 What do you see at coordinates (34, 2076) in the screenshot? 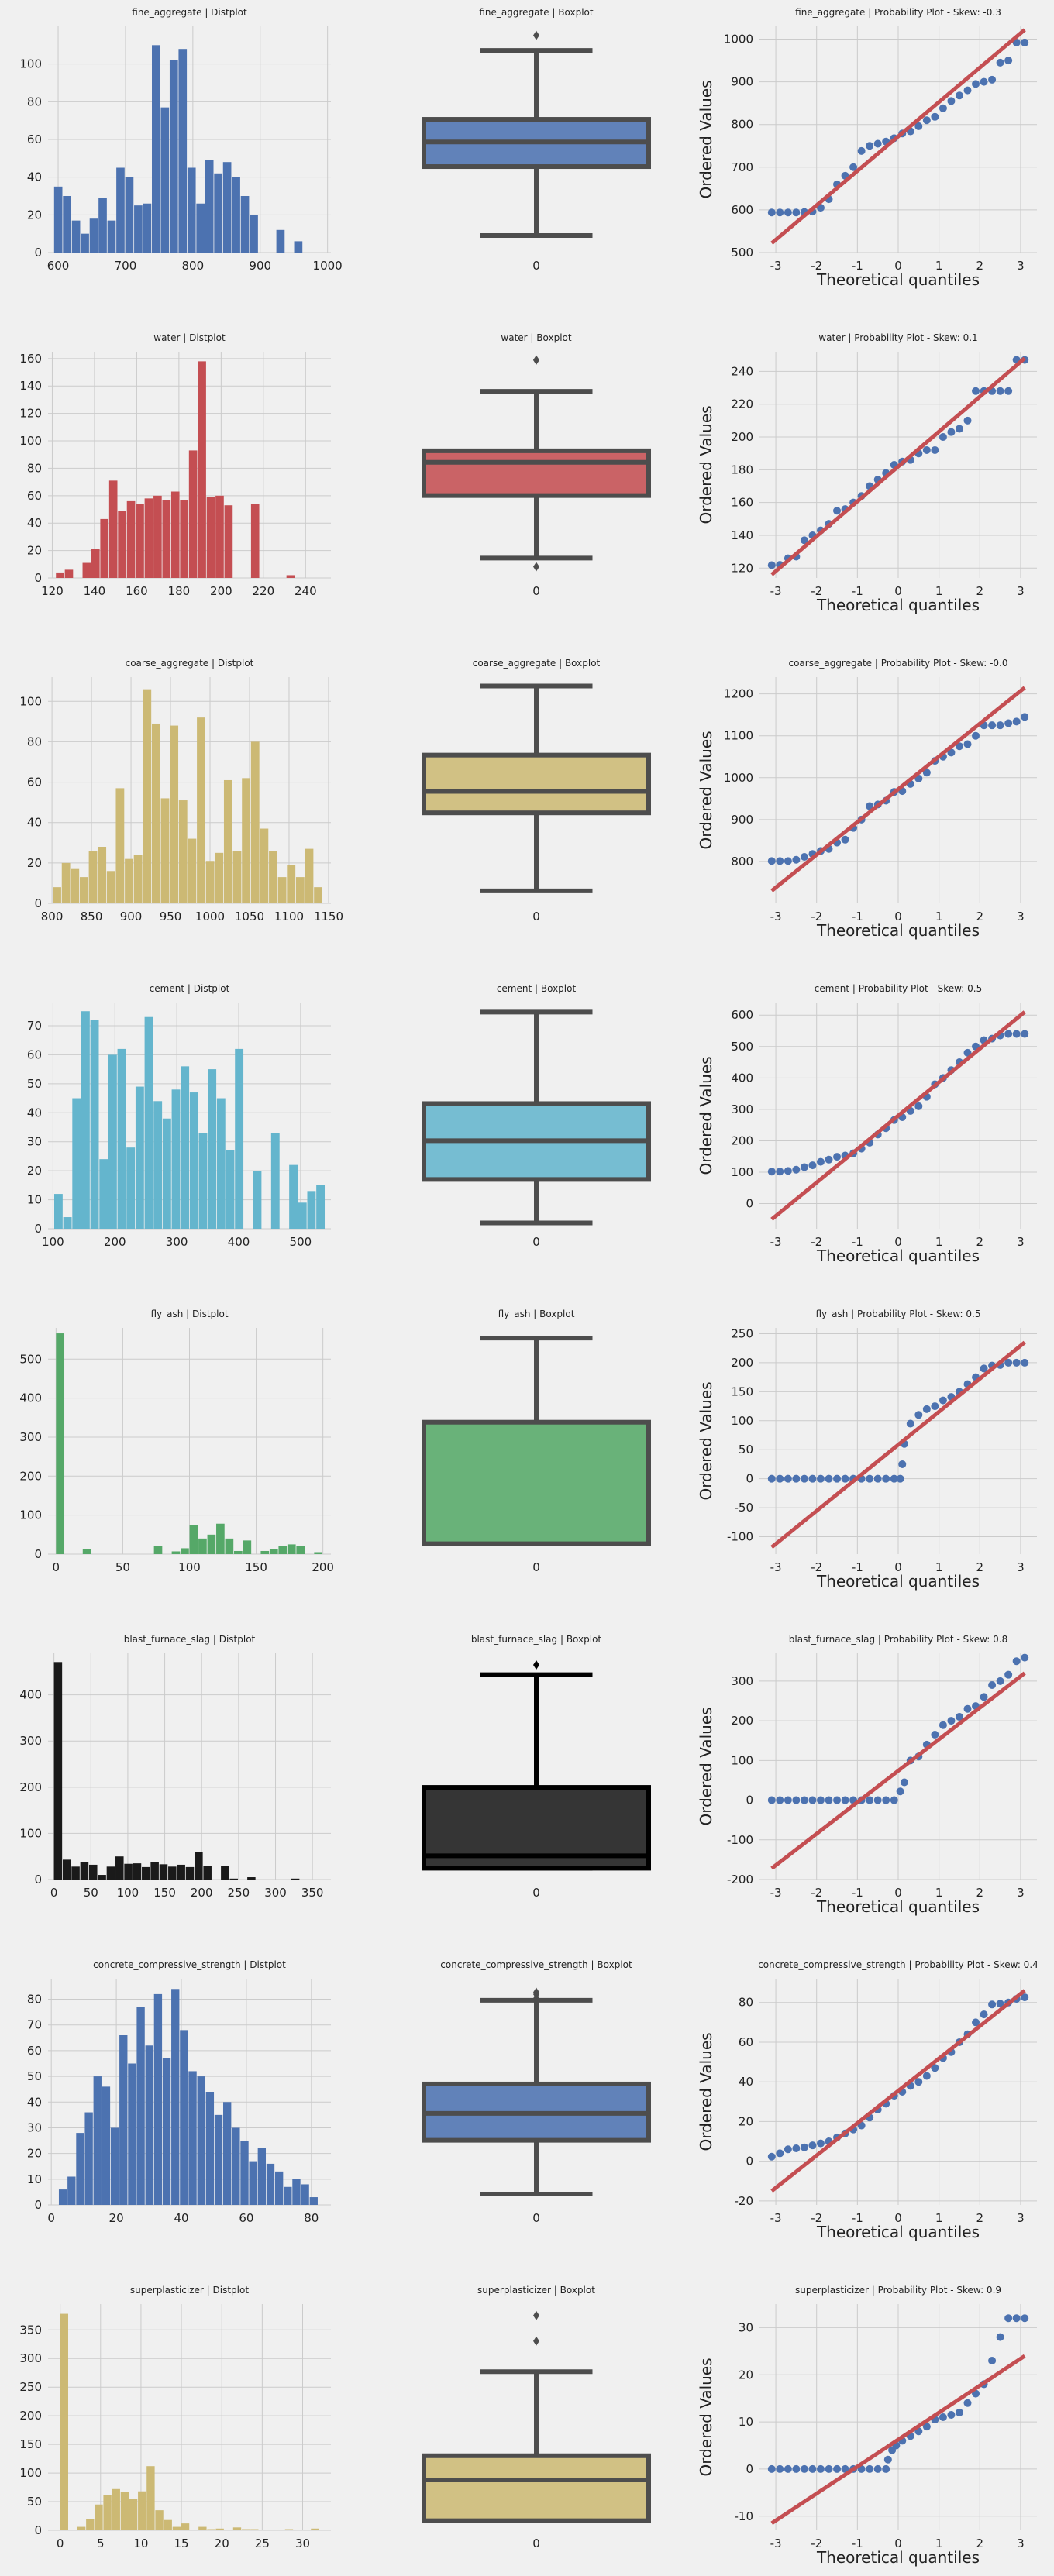
I see `y-tick-label: 50` at bounding box center [34, 2076].